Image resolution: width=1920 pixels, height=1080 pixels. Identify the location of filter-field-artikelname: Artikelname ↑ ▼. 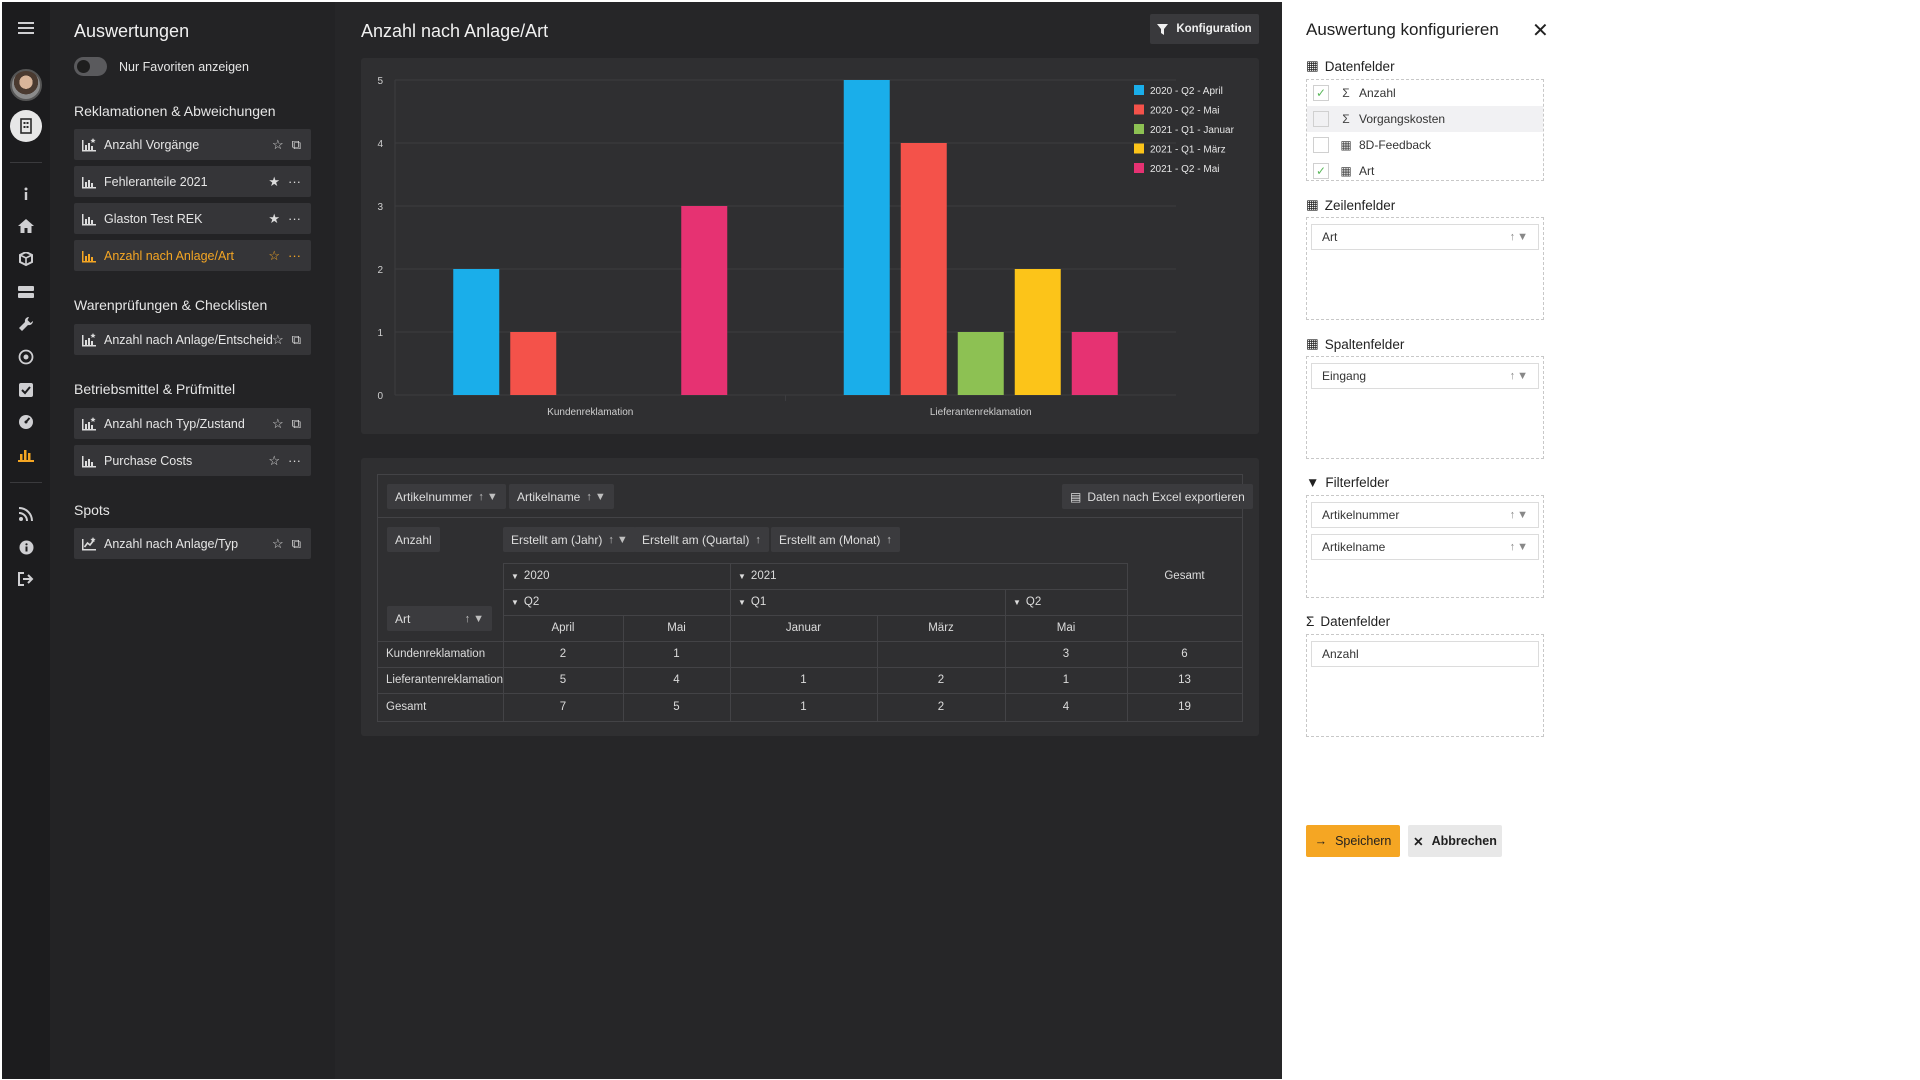
(1425, 547).